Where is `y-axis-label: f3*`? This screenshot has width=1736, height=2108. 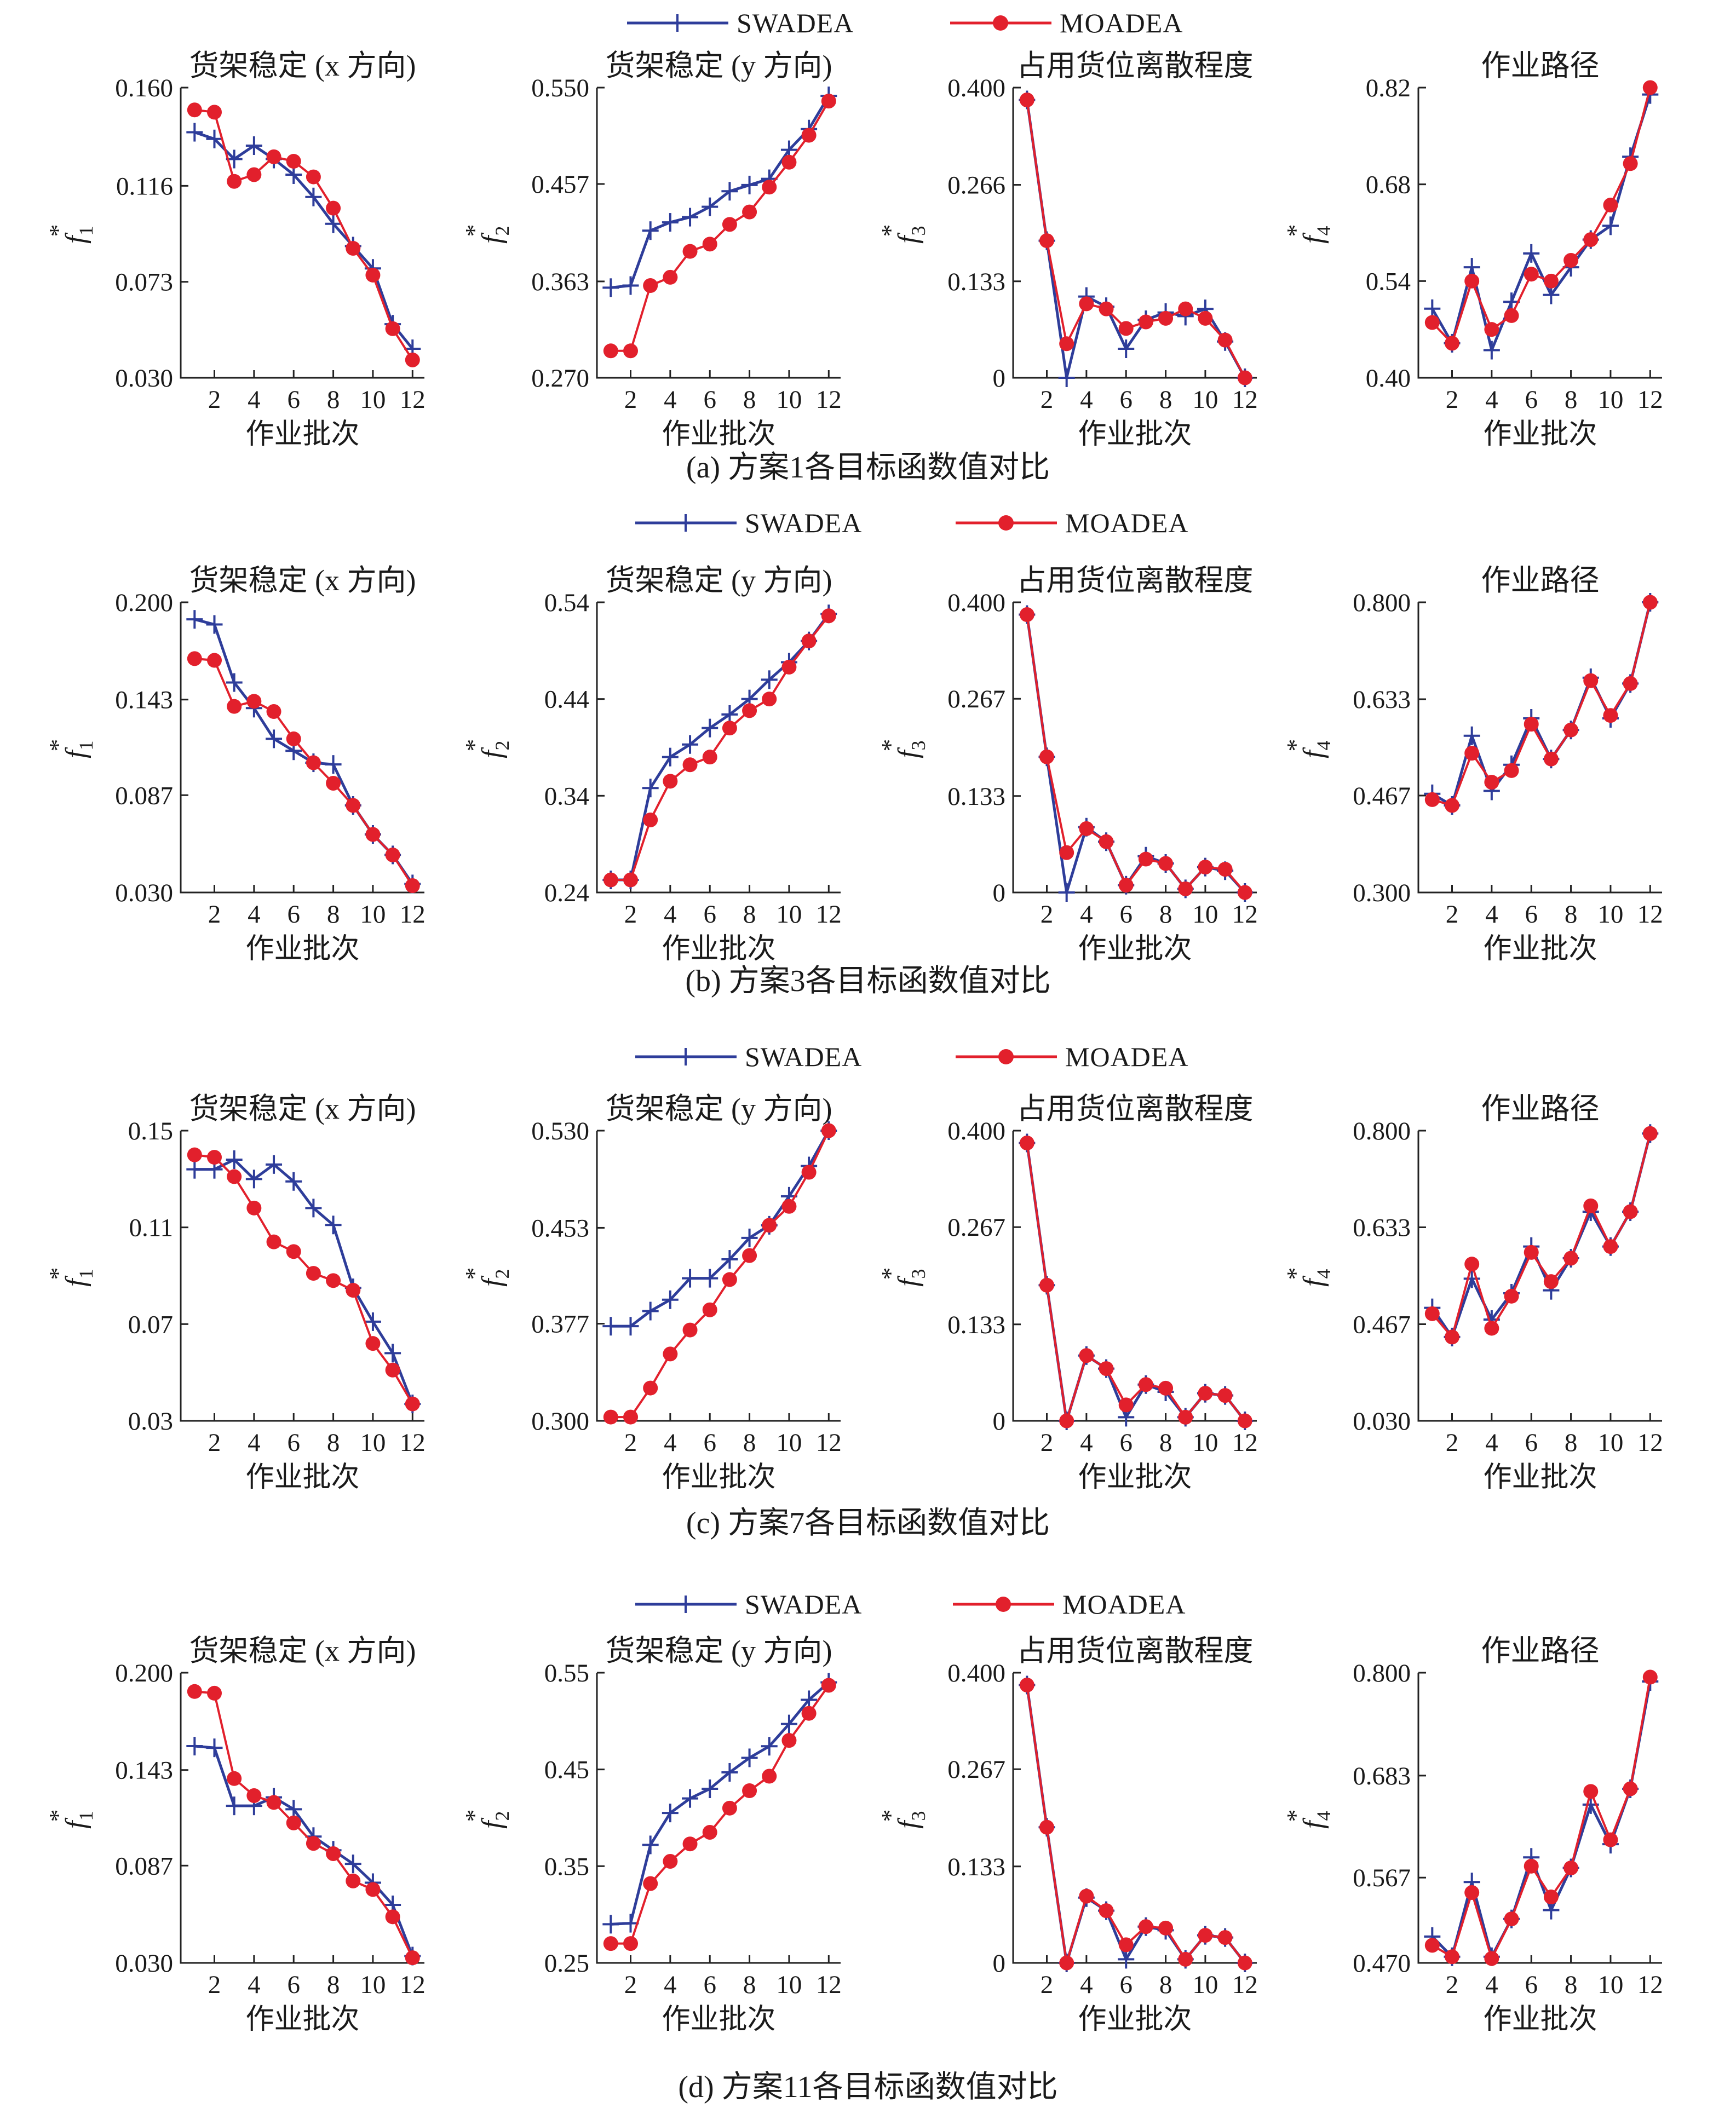
y-axis-label: f3* is located at coordinates (902, 1819).